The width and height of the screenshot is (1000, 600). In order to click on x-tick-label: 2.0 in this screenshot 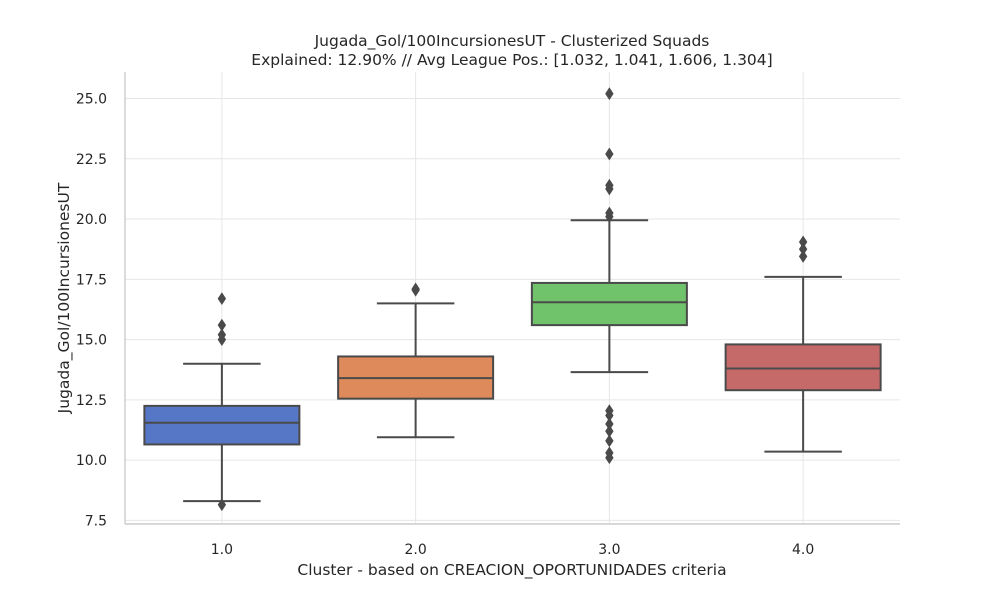, I will do `click(415, 550)`.